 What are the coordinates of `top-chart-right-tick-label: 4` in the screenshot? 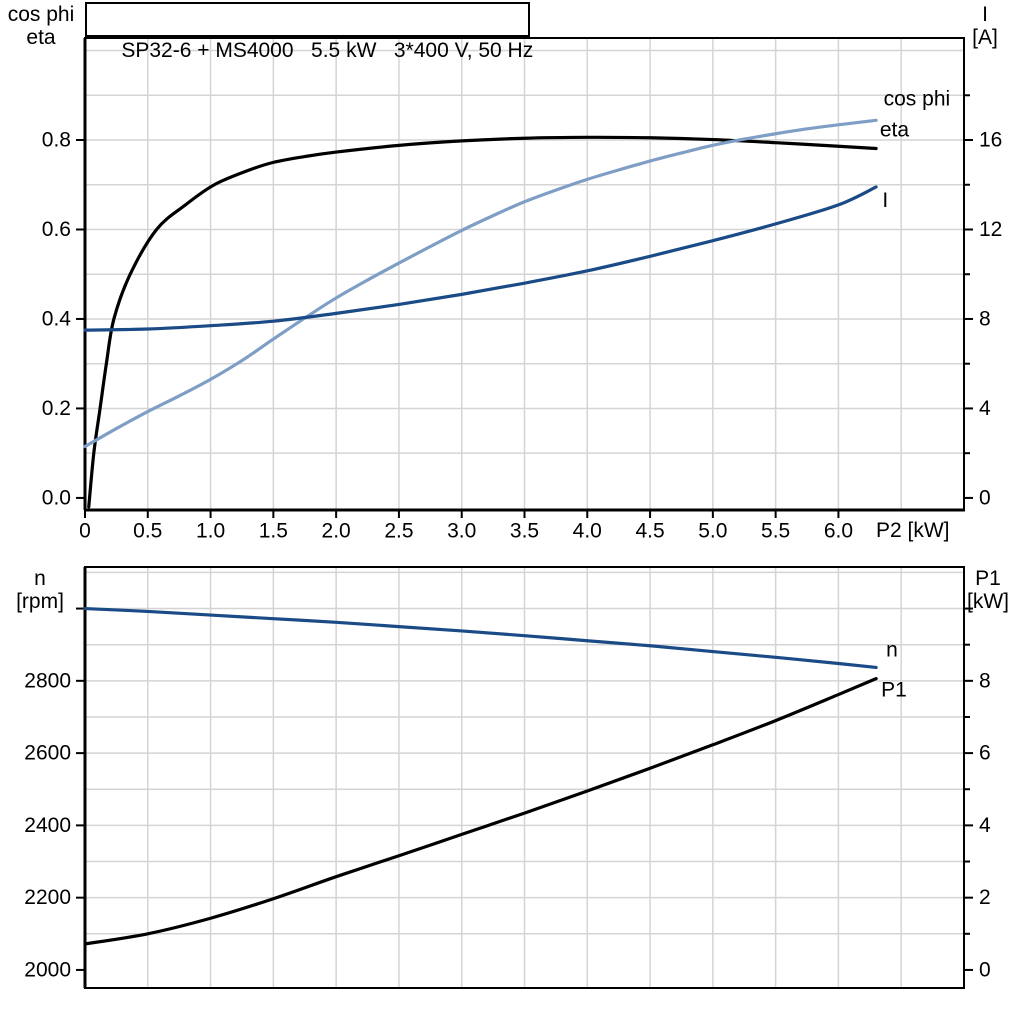 It's located at (985, 408).